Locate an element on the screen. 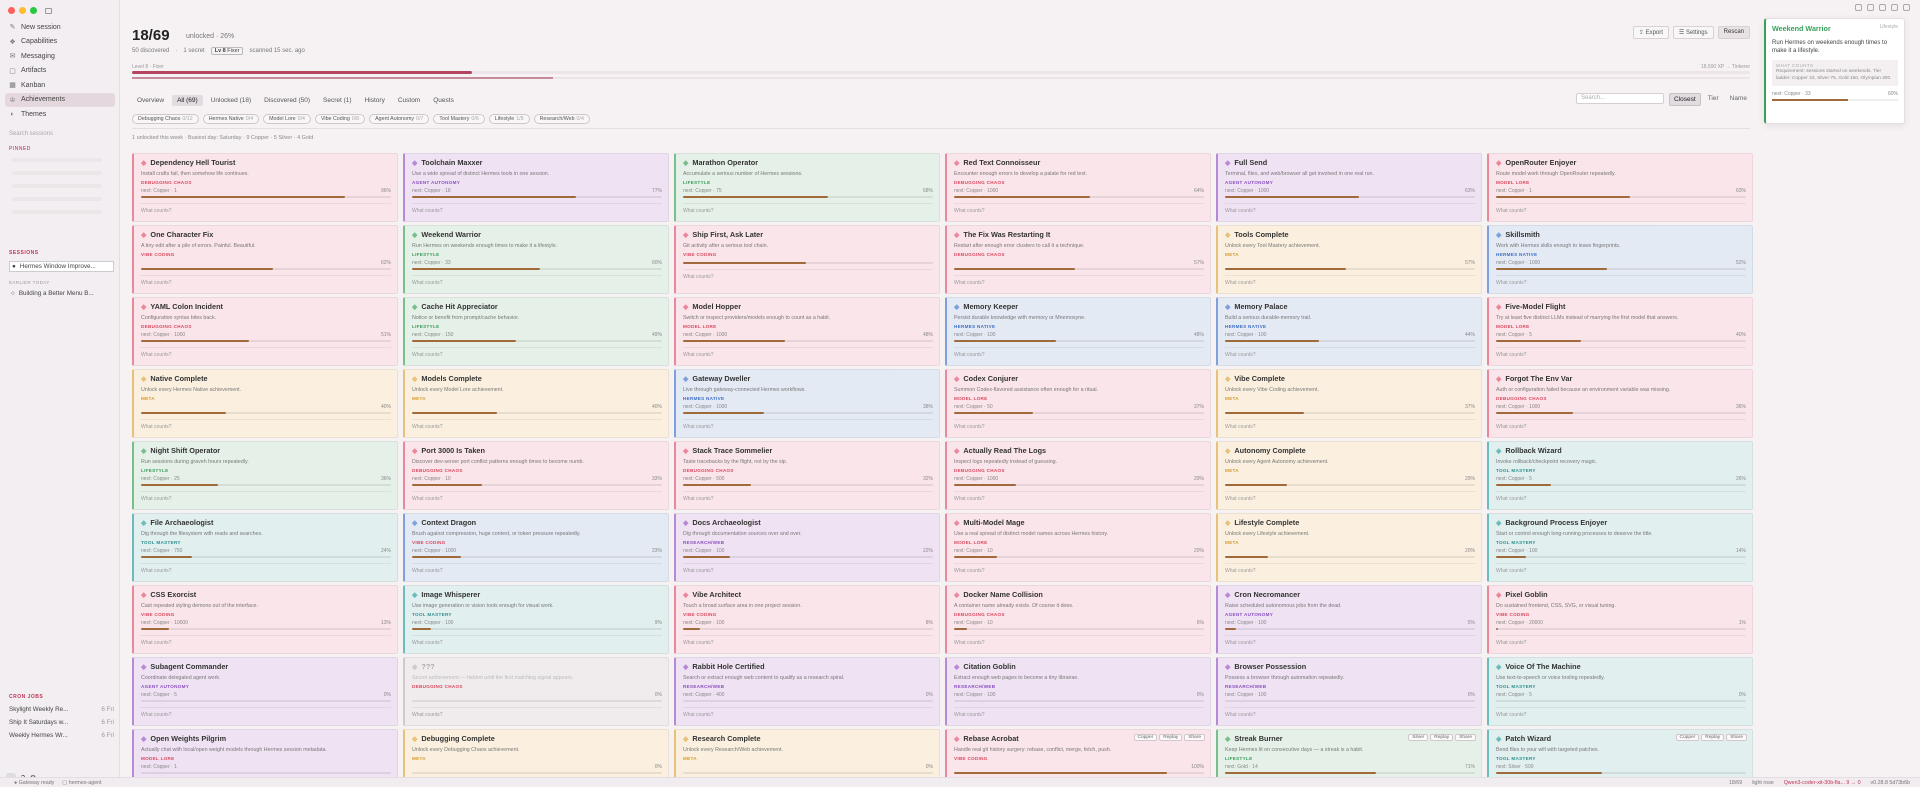 The image size is (1920, 787). sidebar-item-artifacts: ▢ Artifacts is located at coordinates (60, 71).